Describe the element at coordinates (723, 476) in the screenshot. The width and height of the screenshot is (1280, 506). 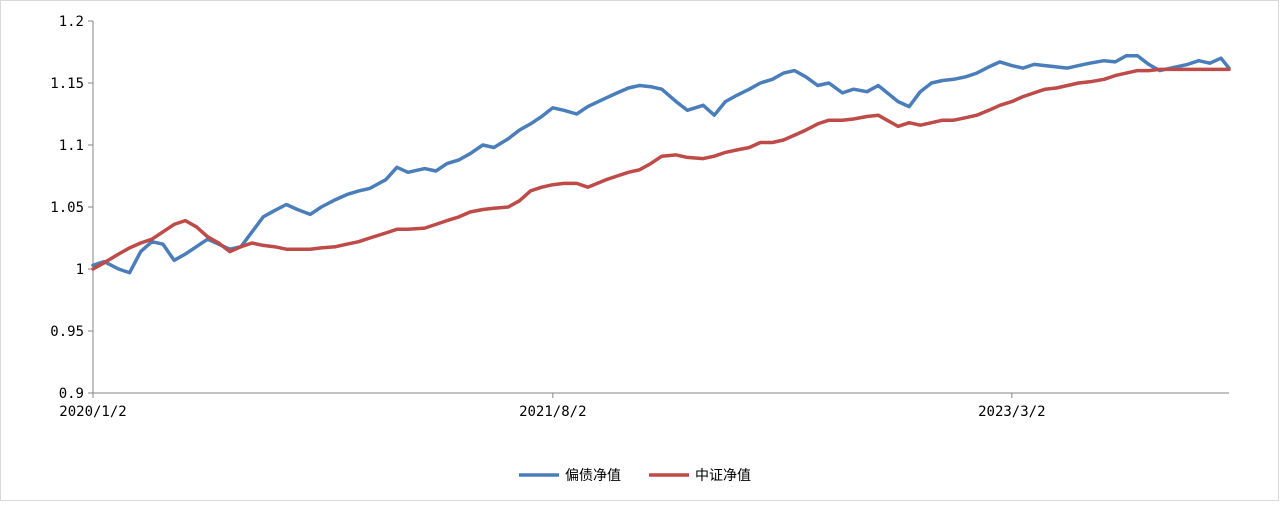
I see `legend-label-2: 中证净值` at that location.